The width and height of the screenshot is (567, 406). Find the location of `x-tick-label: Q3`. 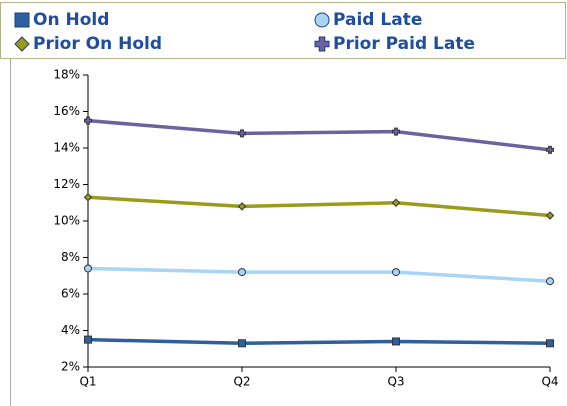

x-tick-label: Q3 is located at coordinates (395, 382).